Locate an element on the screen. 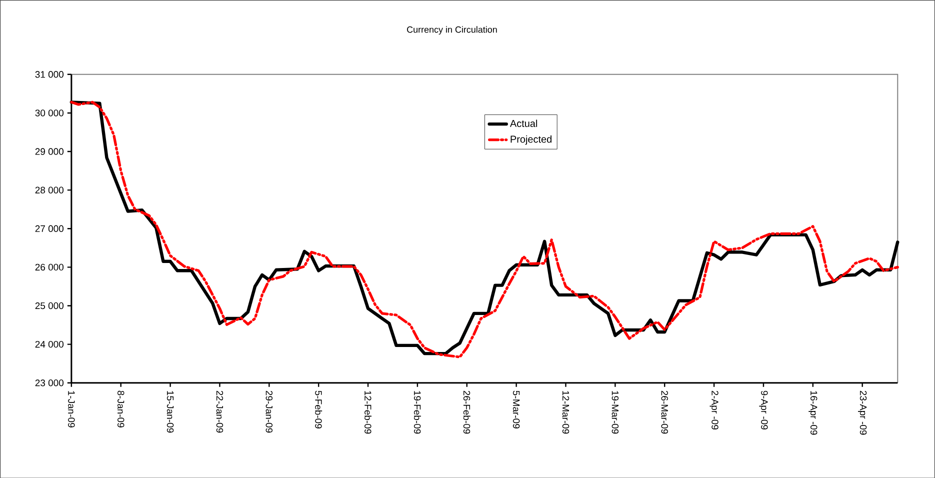 This screenshot has height=478, width=935. x-tick-label: 26-Feb-09 is located at coordinates (466, 412).